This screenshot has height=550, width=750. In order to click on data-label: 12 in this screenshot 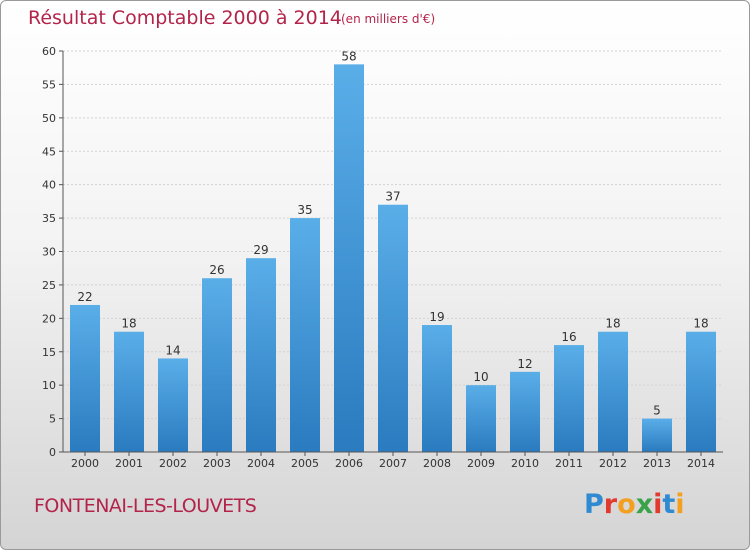, I will do `click(524, 364)`.